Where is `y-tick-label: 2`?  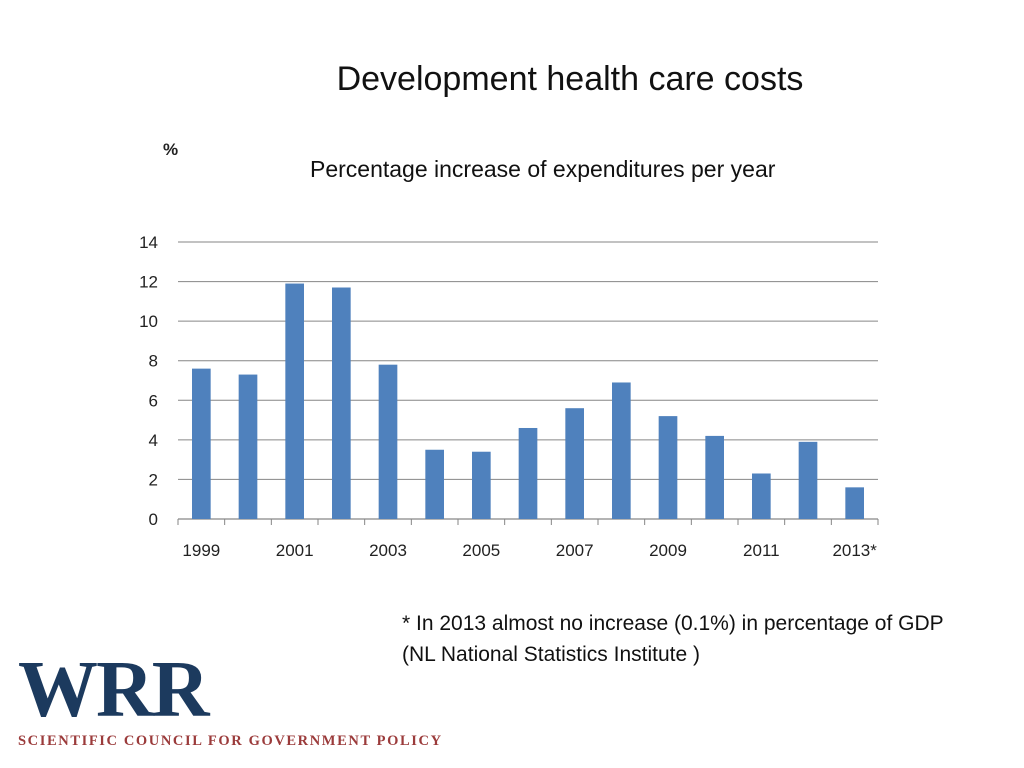
y-tick-label: 2 is located at coordinates (153, 479).